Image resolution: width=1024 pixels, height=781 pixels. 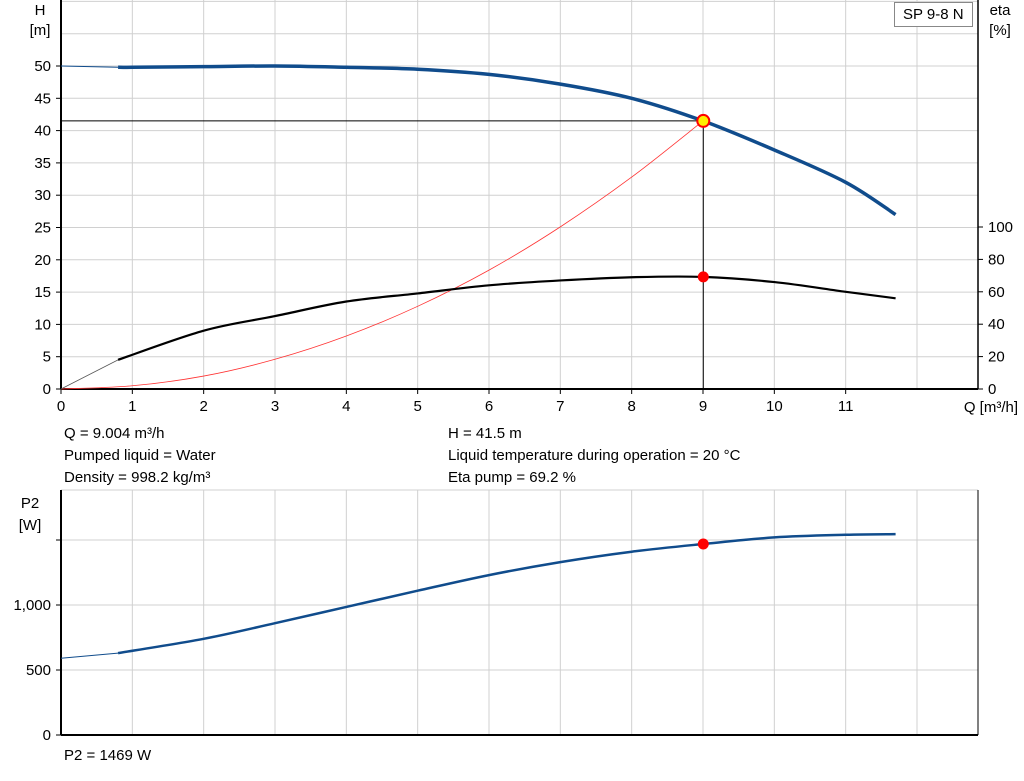 I want to click on y-axis-unit: [m], so click(x=40, y=30).